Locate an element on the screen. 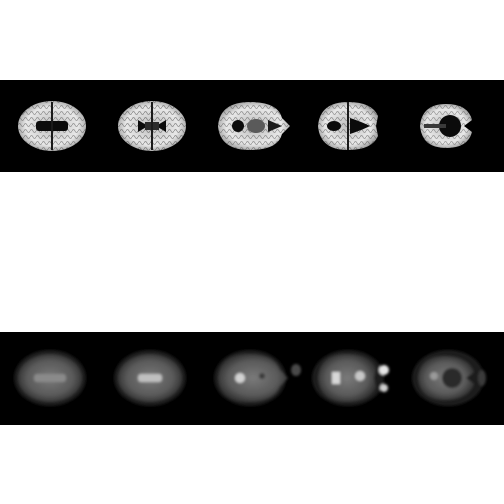 The image size is (504, 504). dwi-slice-row is located at coordinates (250, 378).